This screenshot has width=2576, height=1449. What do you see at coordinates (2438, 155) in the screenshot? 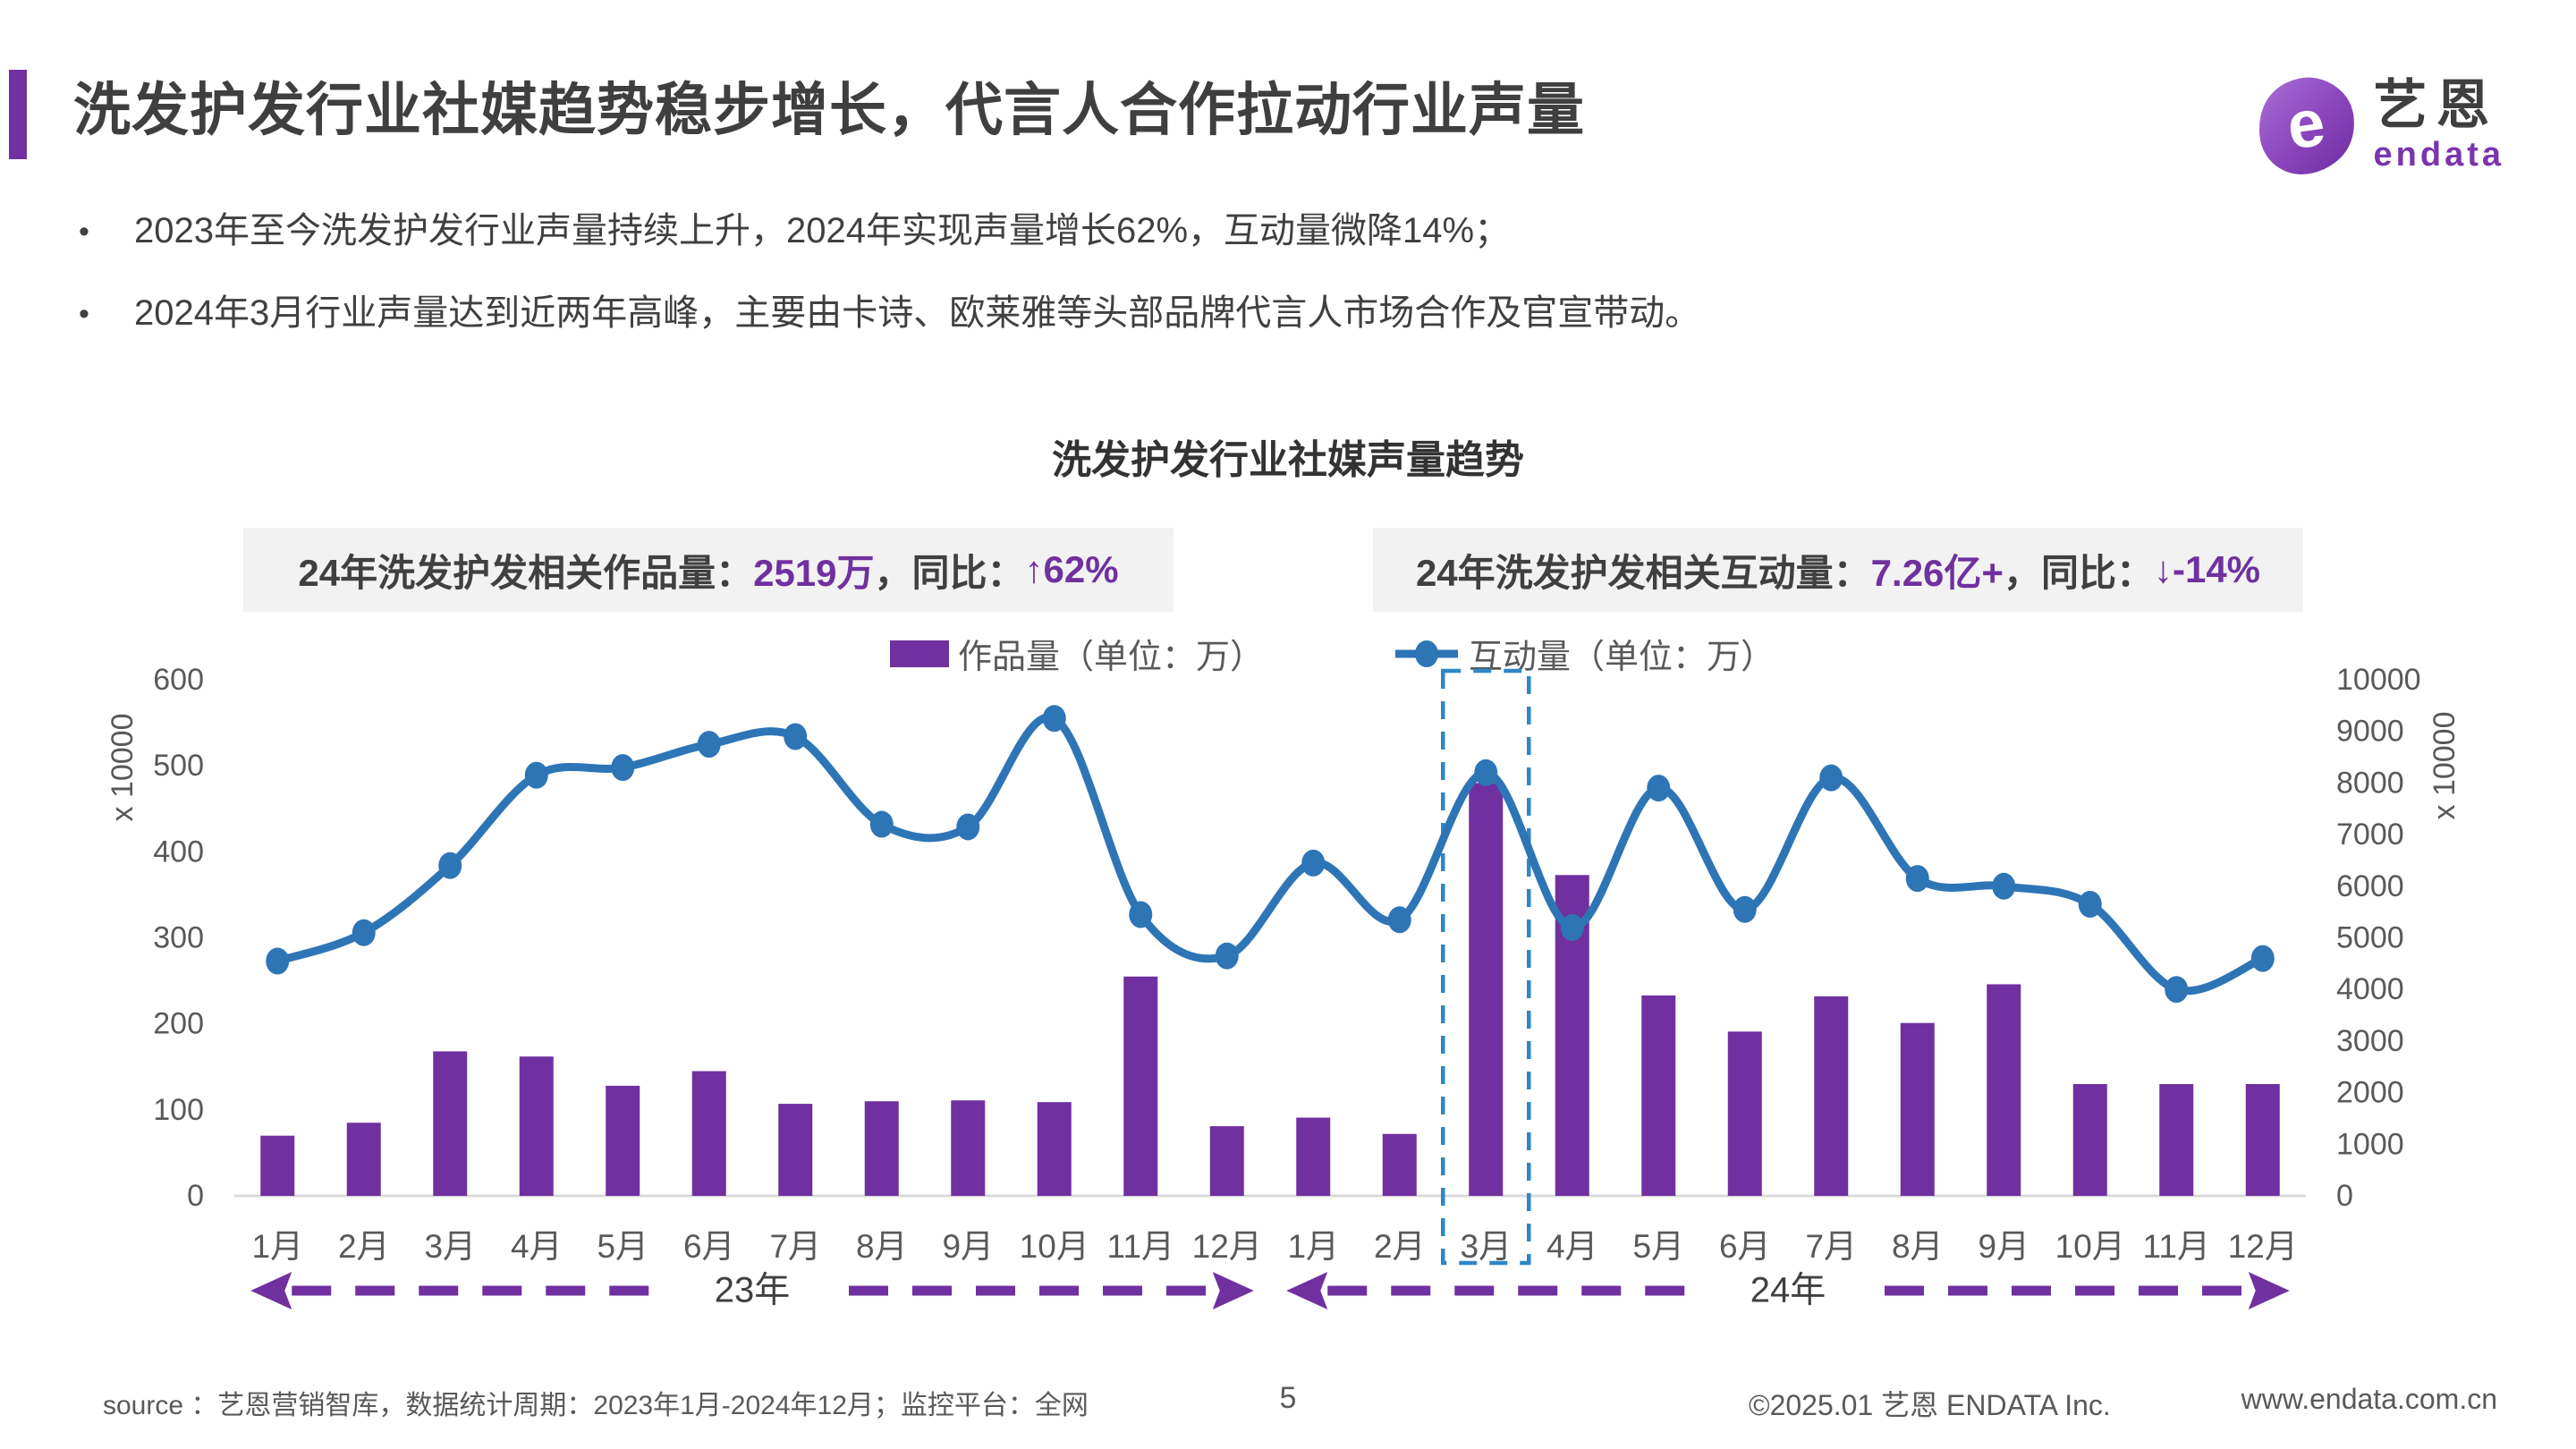
I see `logo-en-text: endata` at bounding box center [2438, 155].